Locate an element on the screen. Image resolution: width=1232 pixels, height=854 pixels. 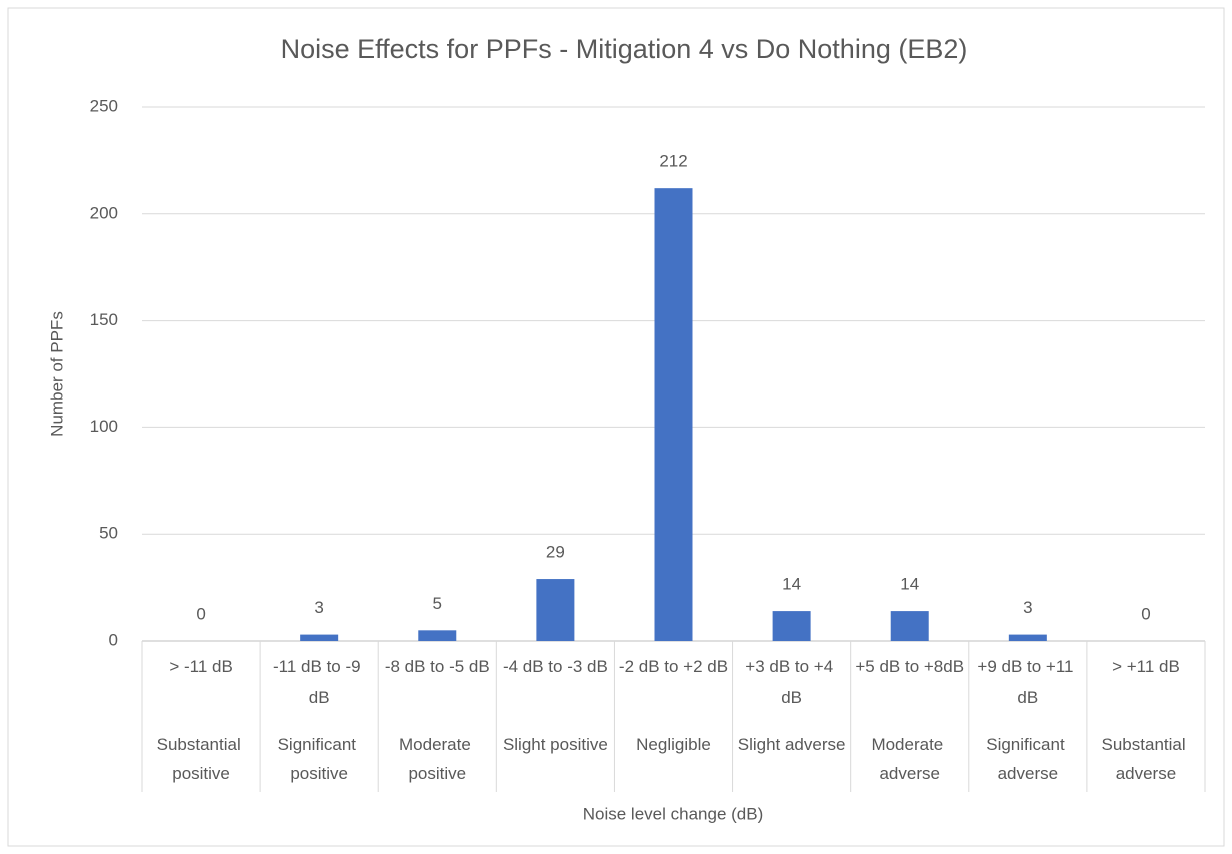
category-group-label: Significant positive is located at coordinates (319, 759).